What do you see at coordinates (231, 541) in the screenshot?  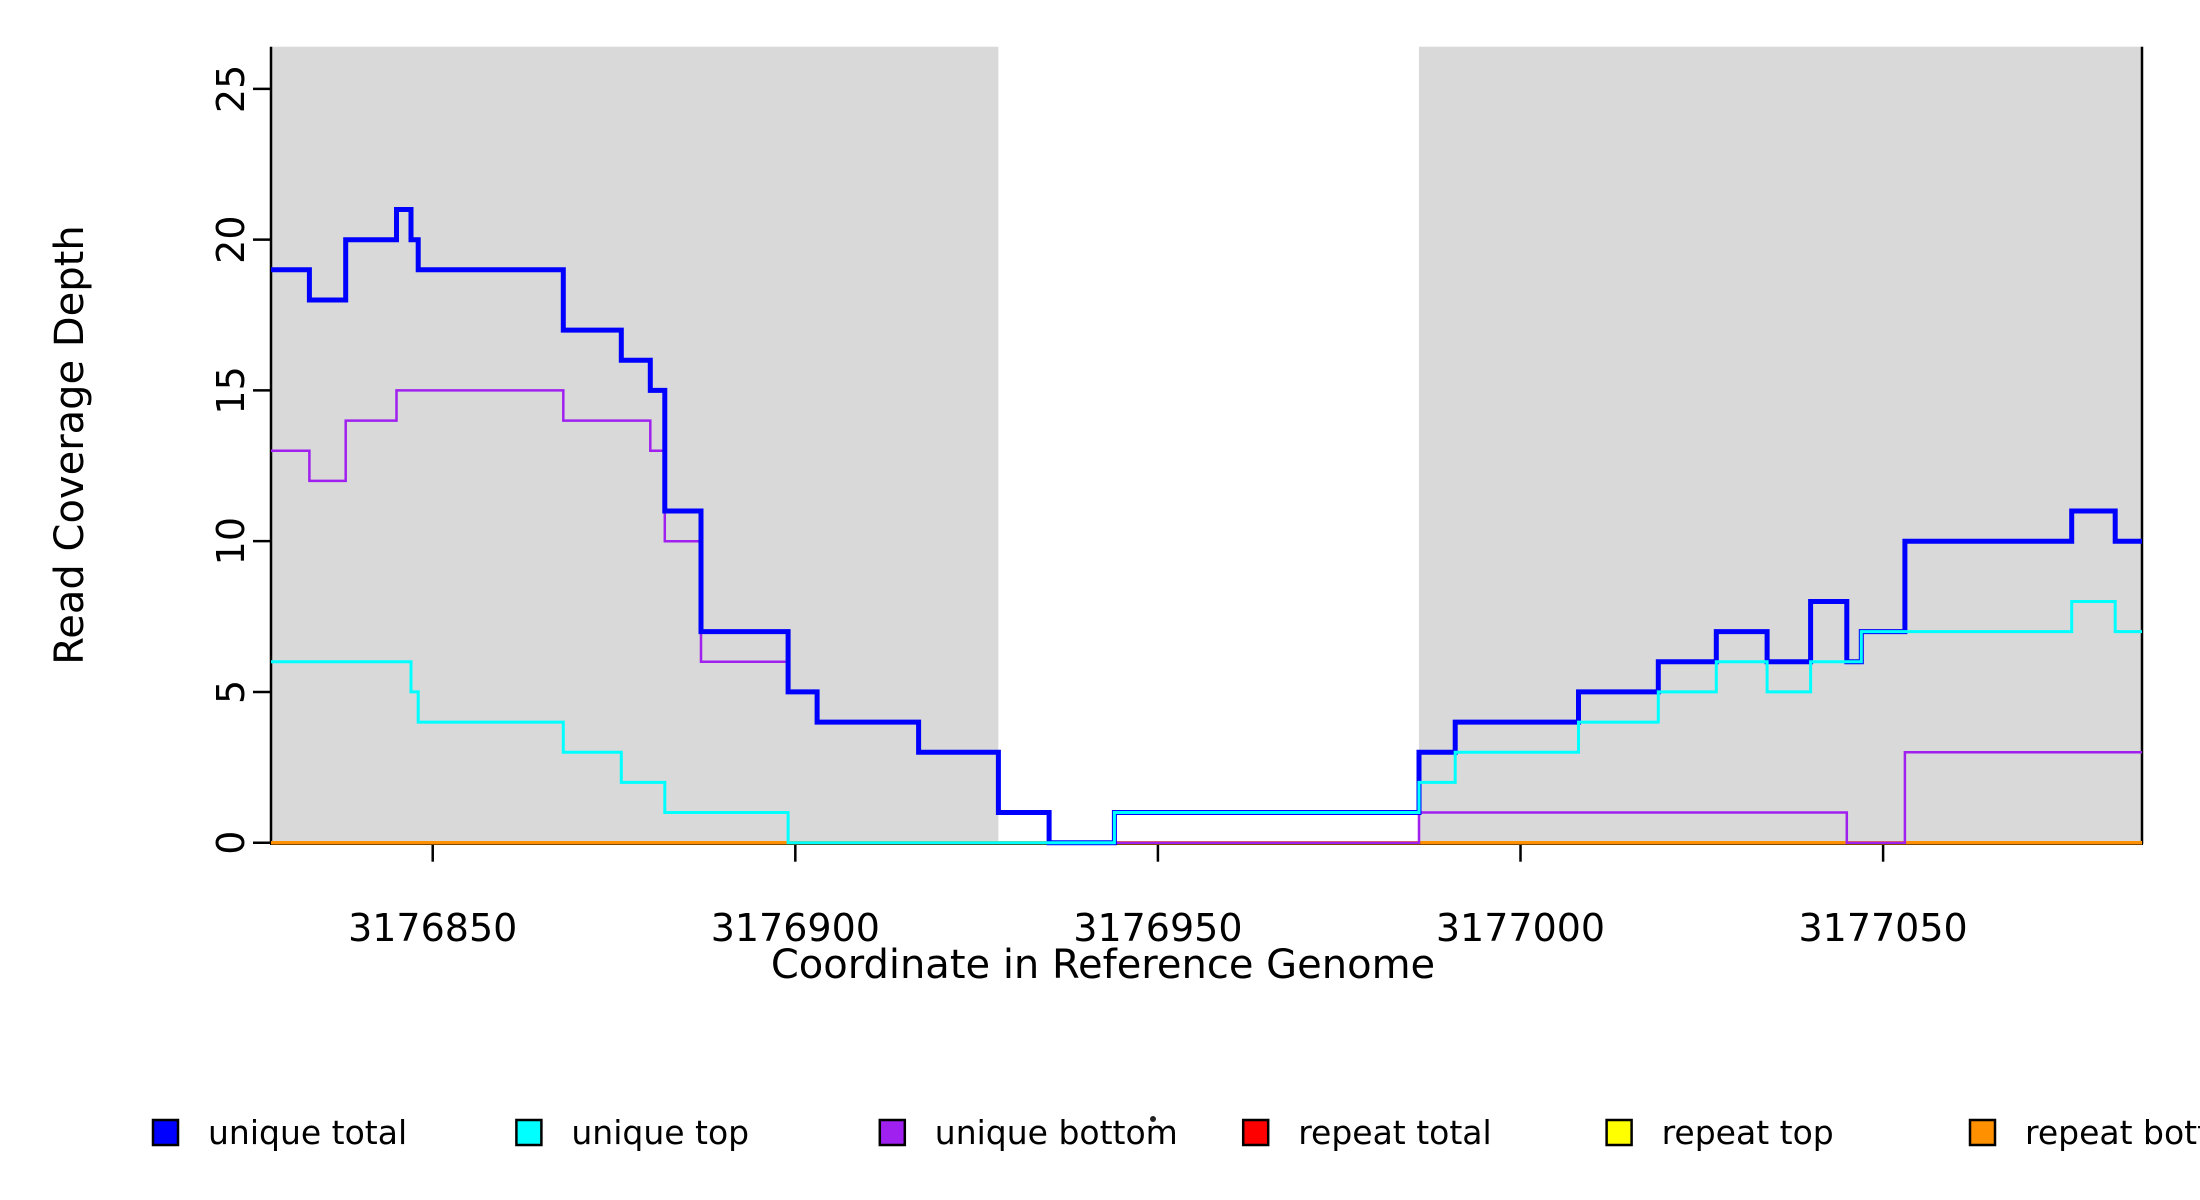 I see `y-tick-label: 10` at bounding box center [231, 541].